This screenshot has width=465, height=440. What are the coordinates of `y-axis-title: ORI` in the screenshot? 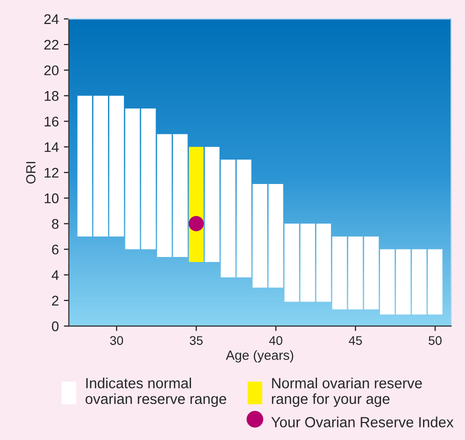 It's located at (31, 173).